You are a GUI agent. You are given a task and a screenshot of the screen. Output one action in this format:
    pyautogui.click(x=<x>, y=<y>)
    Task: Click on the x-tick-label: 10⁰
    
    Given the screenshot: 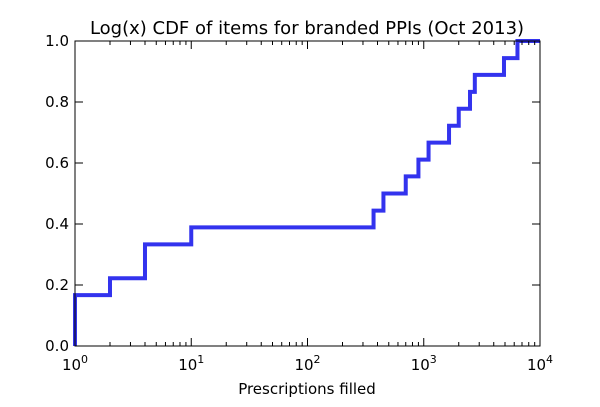 What is the action you would take?
    pyautogui.click(x=75, y=363)
    